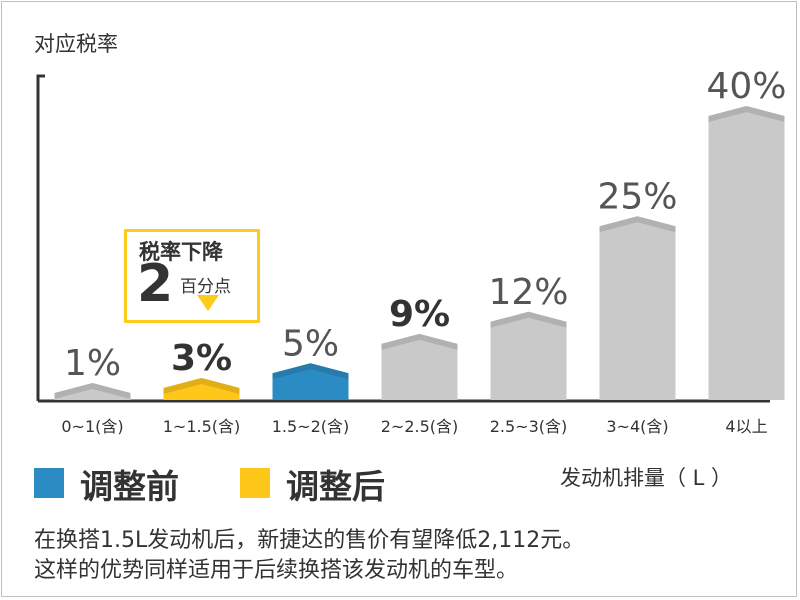 This screenshot has width=800, height=600. Describe the element at coordinates (208, 303) in the screenshot. I see `down-arrow-icon` at that location.